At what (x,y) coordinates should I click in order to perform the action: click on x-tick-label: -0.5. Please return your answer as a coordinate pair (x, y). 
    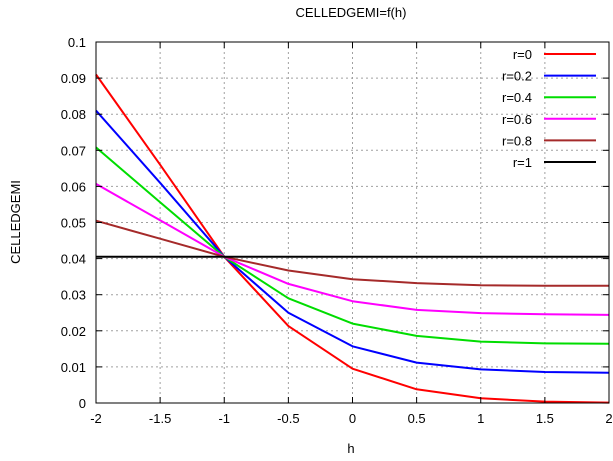
    Looking at the image, I should click on (288, 418).